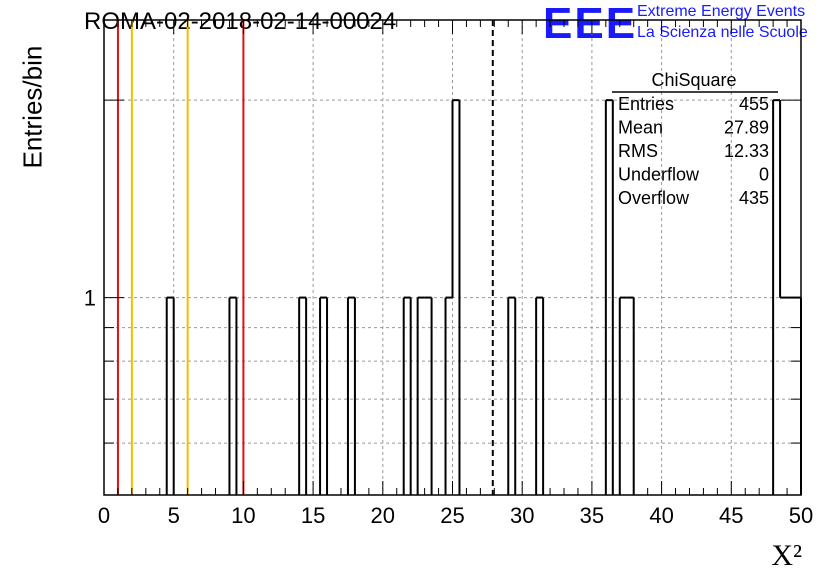 This screenshot has height=572, width=836. Describe the element at coordinates (754, 104) in the screenshot. I see `stats-row-value: 455` at that location.